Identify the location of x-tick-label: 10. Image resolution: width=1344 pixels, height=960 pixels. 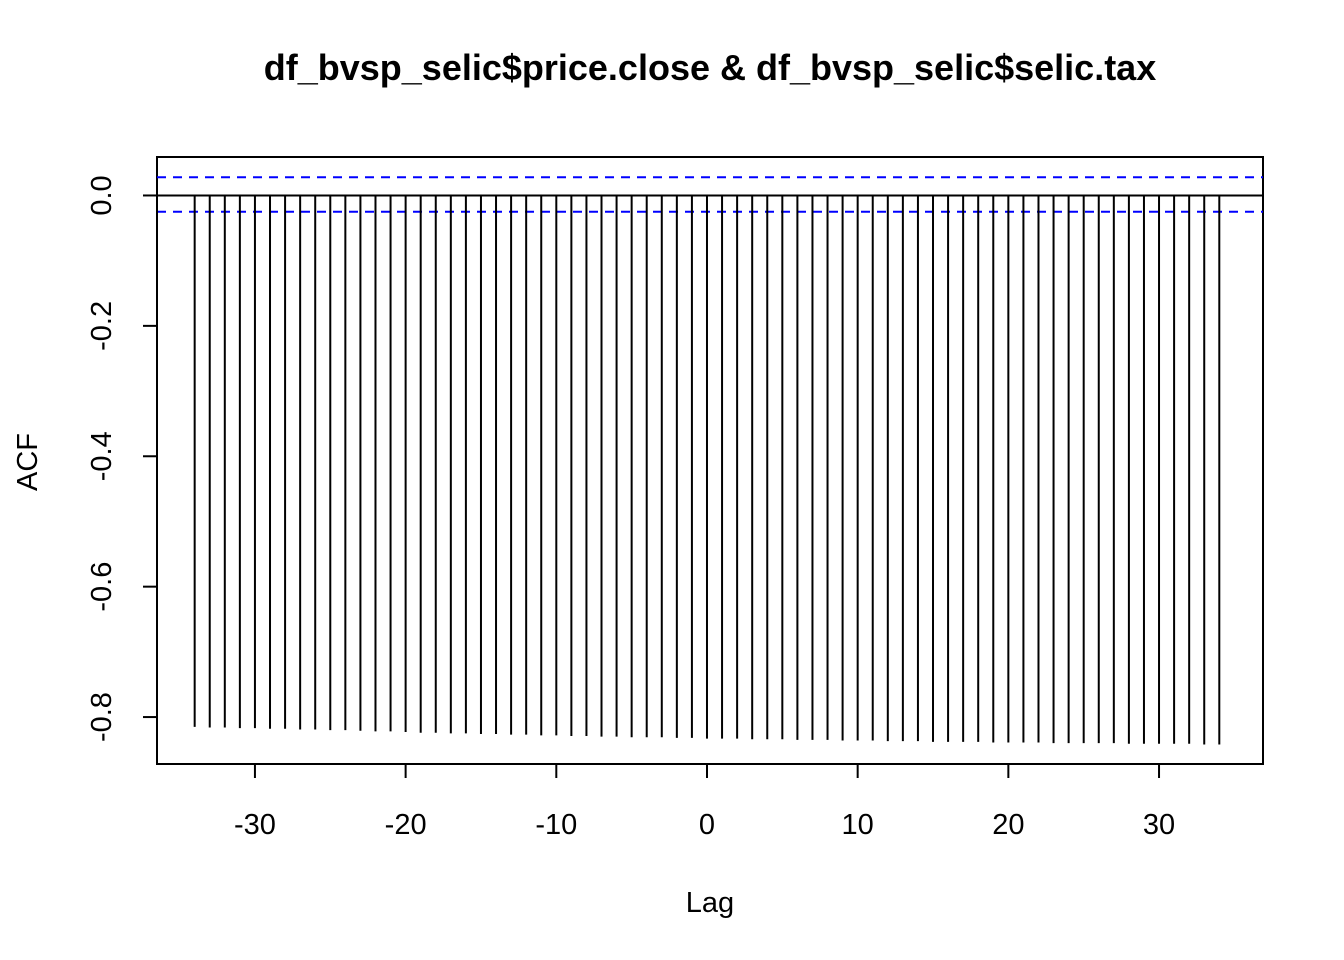
(858, 825).